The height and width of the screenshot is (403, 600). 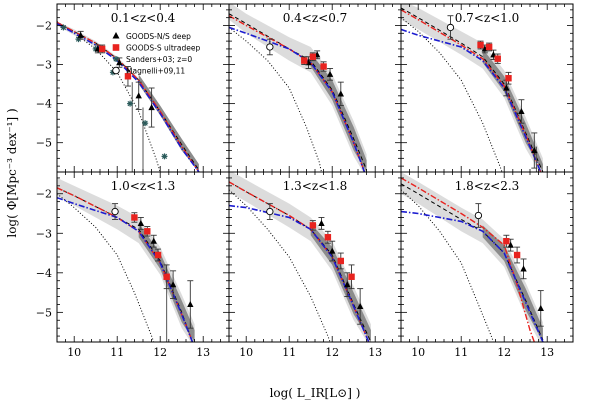 I want to click on legend-asterisk-marker, so click(x=116, y=59).